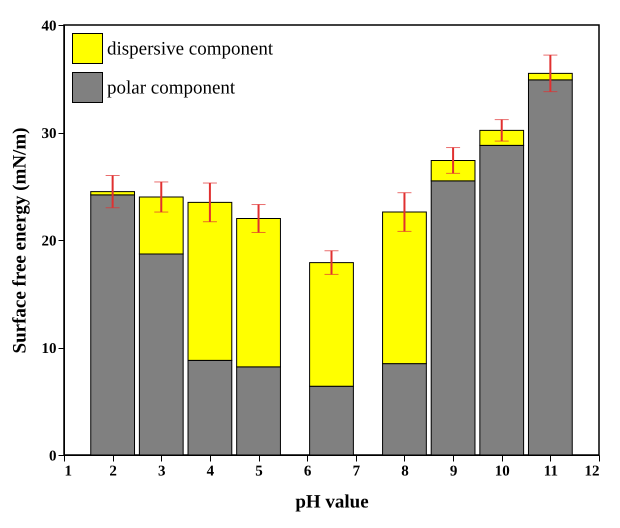 The image size is (620, 528). What do you see at coordinates (190, 49) in the screenshot?
I see `legend-label: dispersive component` at bounding box center [190, 49].